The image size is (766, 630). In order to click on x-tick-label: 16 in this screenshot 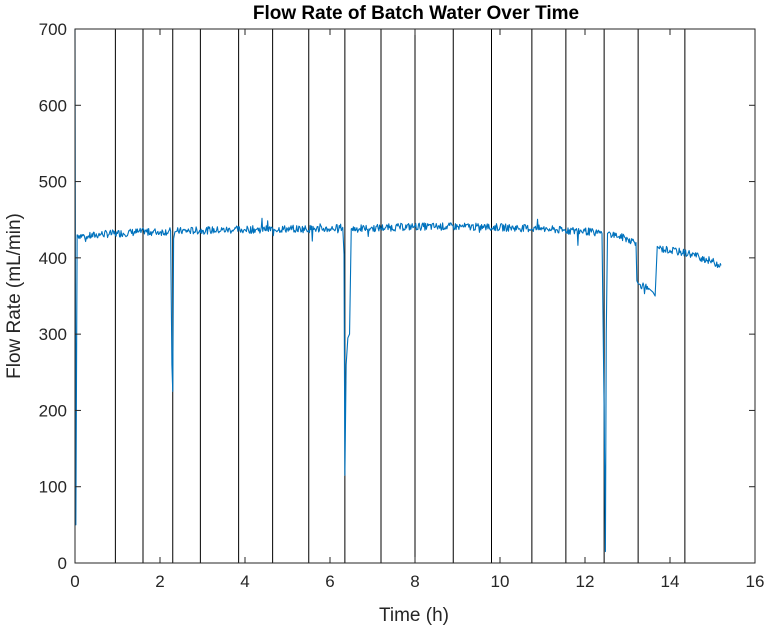, I will do `click(755, 581)`.